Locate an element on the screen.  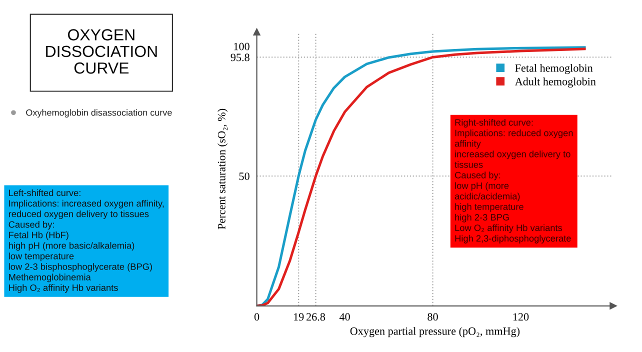
text: Right-shifted curve: Implications: reduced oxygen affinity increased oxygen delivery to tissues Caused by: low pH (more acidic/acidemia) high temperature high 2-3 BPG Low O₂ affinity Hb variants High 2,3-diphosphoglycerate is located at coordinates (513, 181).